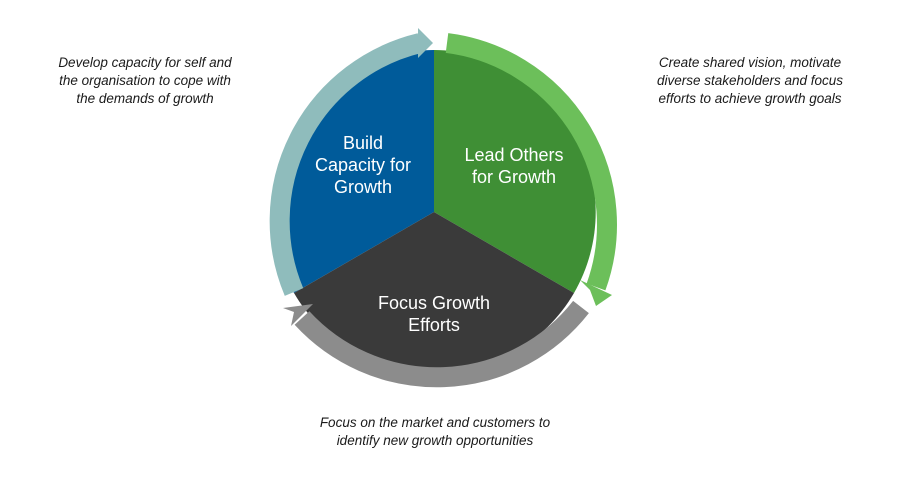 The image size is (900, 481). Describe the element at coordinates (298, 315) in the screenshot. I see `arrowhead-focus` at that location.